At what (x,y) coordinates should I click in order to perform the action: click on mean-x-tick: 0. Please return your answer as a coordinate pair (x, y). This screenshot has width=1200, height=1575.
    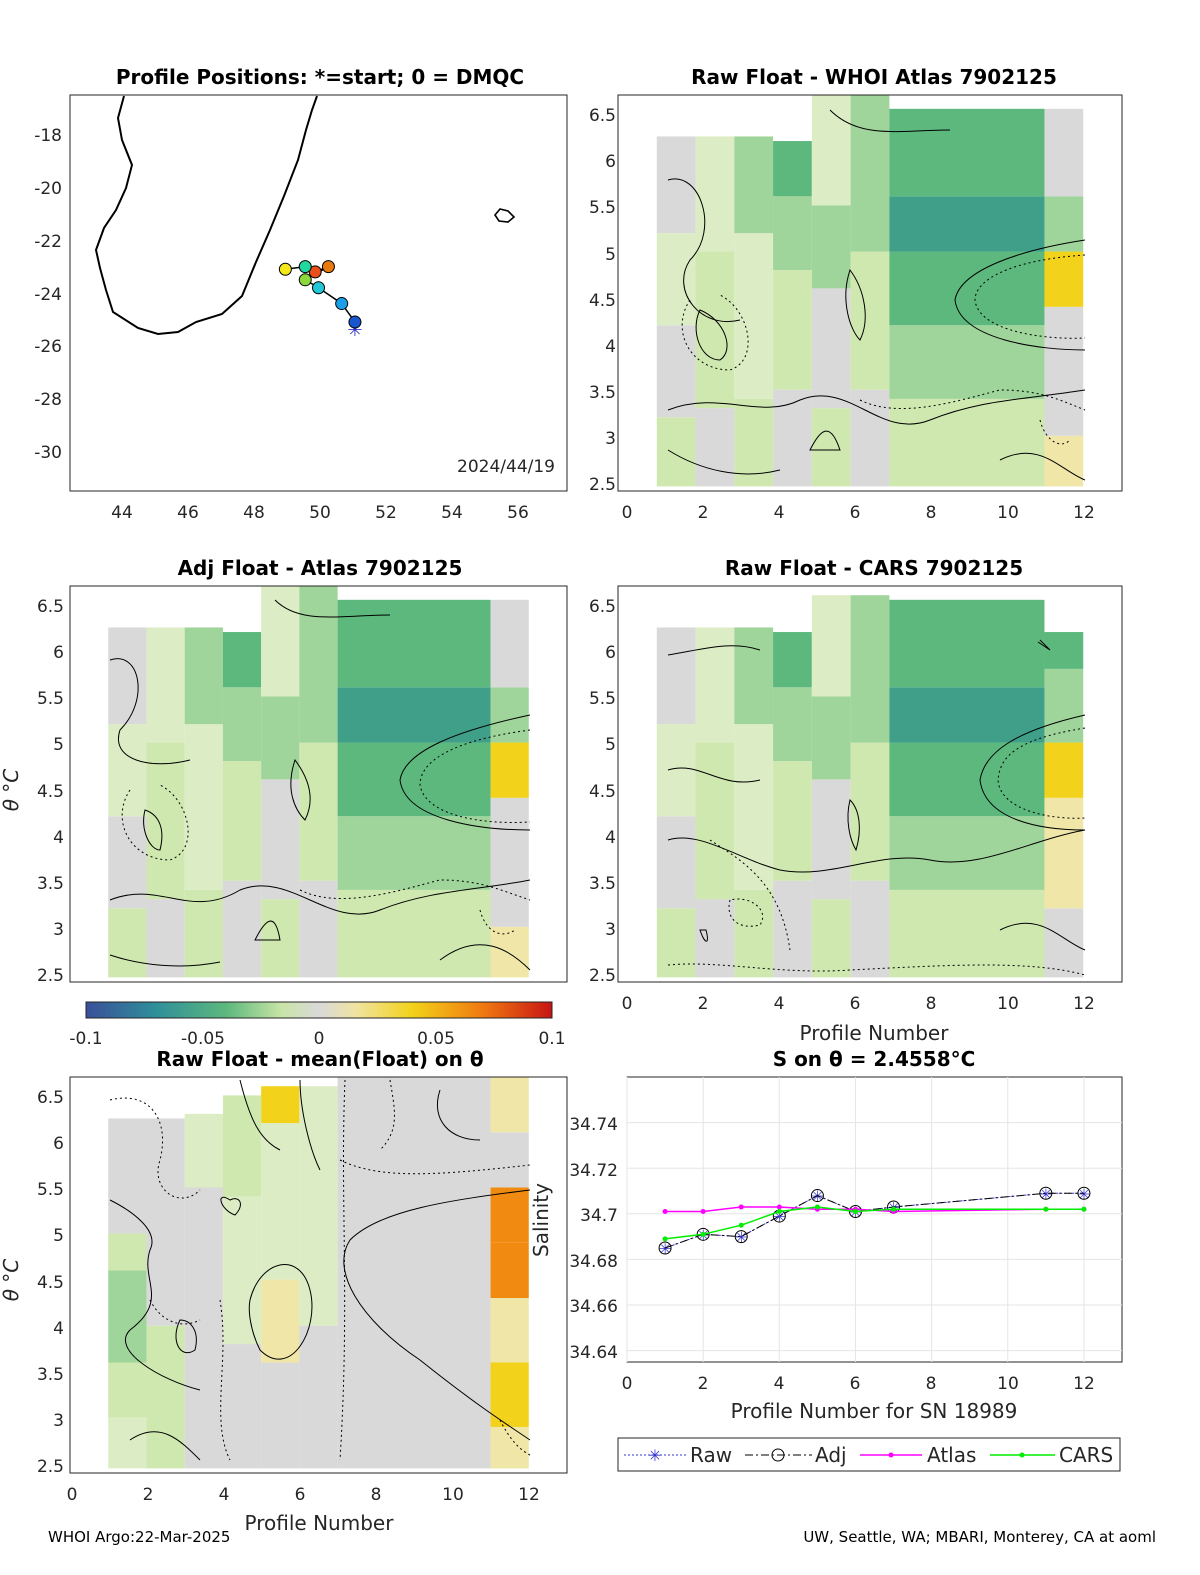
    Looking at the image, I should click on (72, 1495).